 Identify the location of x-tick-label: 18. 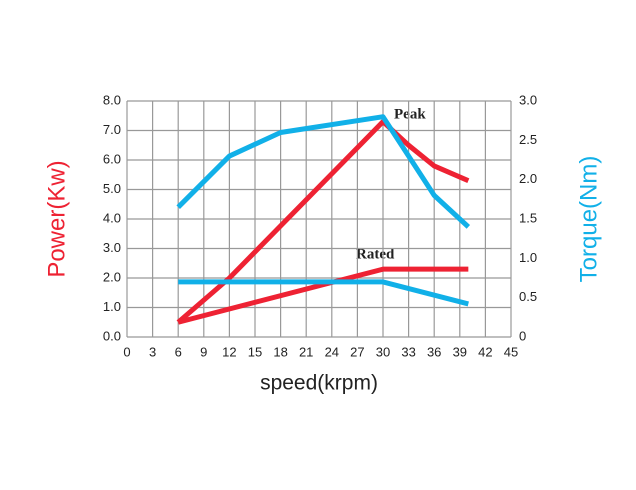
(280, 351).